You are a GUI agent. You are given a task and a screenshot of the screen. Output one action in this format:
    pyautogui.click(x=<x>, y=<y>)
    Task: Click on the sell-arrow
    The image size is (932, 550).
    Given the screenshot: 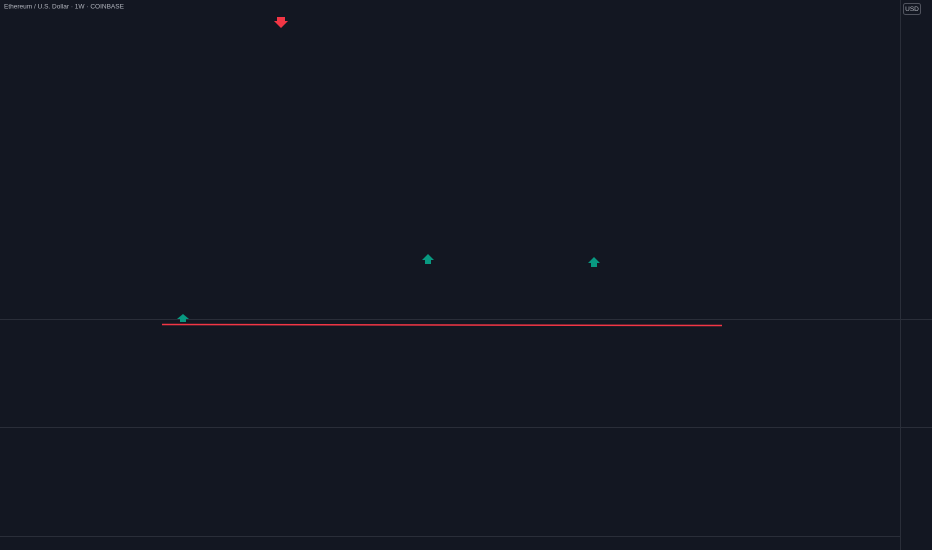 What is the action you would take?
    pyautogui.click(x=281, y=22)
    